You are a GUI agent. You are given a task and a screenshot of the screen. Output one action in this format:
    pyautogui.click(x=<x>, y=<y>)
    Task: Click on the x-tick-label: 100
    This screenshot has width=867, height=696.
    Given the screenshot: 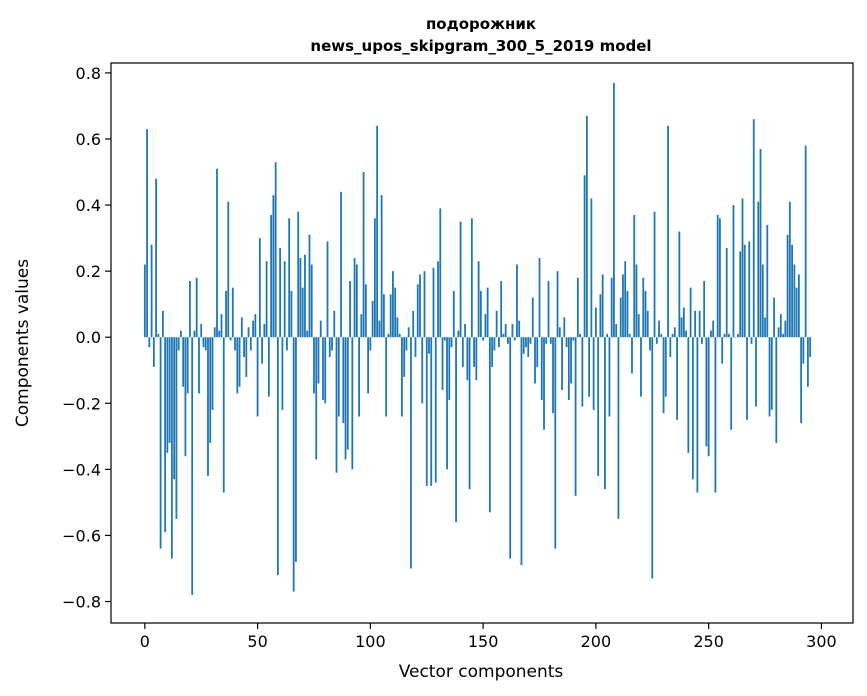 What is the action you would take?
    pyautogui.click(x=370, y=641)
    